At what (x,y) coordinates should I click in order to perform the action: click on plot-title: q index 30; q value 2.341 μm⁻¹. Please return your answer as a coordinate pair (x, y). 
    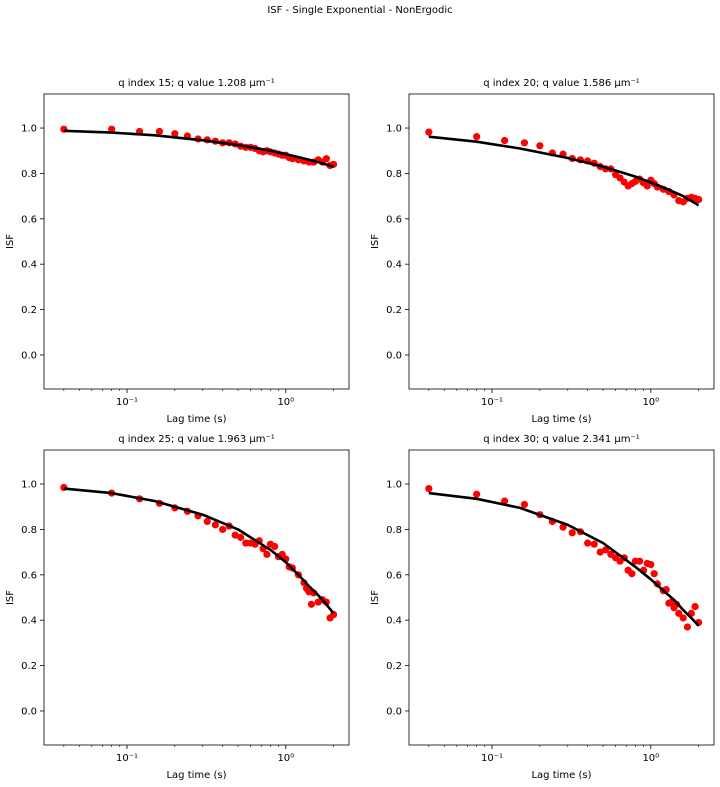
    Looking at the image, I should click on (561, 439).